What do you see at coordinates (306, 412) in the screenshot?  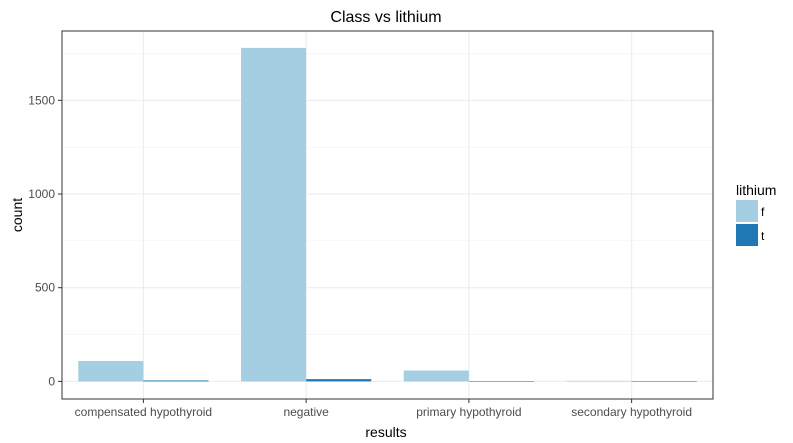 I see `x-tick-label: negative` at bounding box center [306, 412].